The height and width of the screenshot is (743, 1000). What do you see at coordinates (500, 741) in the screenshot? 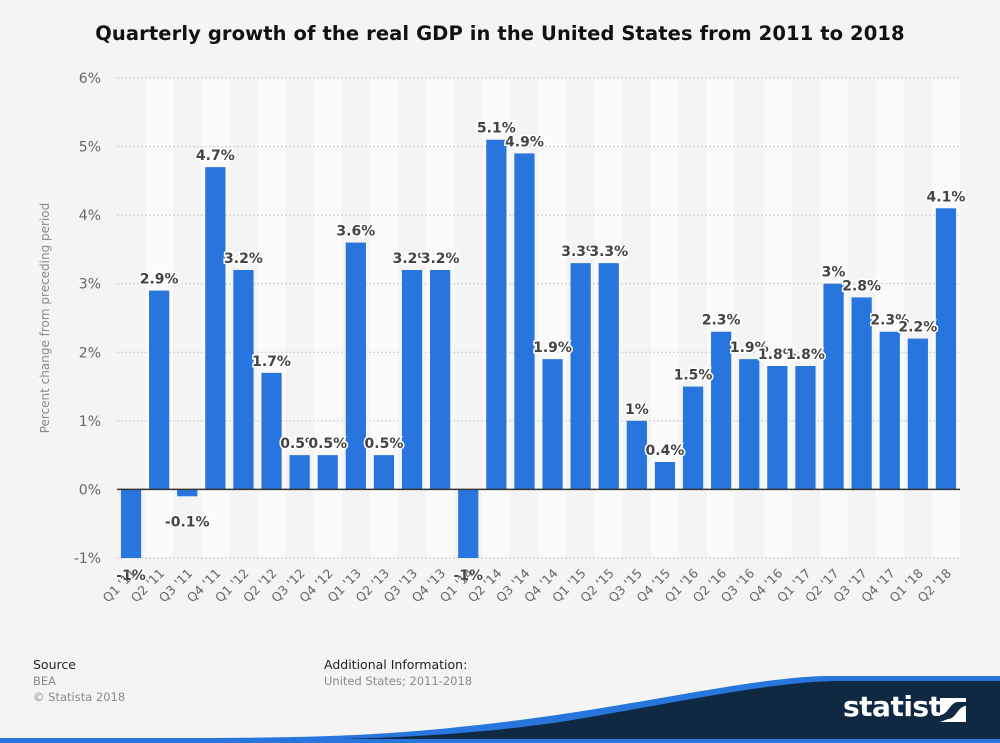
I see `banner-bottom-line` at bounding box center [500, 741].